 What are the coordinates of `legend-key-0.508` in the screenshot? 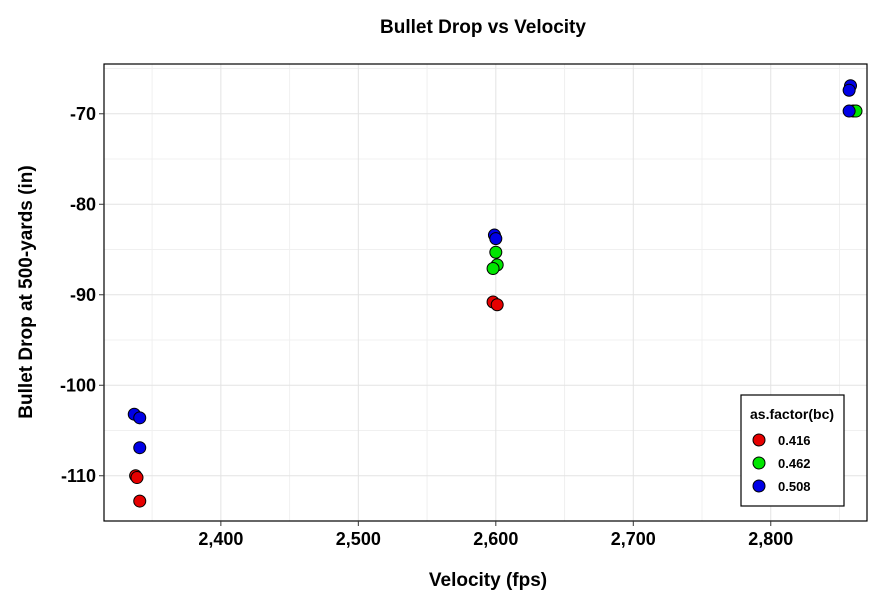 It's located at (759, 486).